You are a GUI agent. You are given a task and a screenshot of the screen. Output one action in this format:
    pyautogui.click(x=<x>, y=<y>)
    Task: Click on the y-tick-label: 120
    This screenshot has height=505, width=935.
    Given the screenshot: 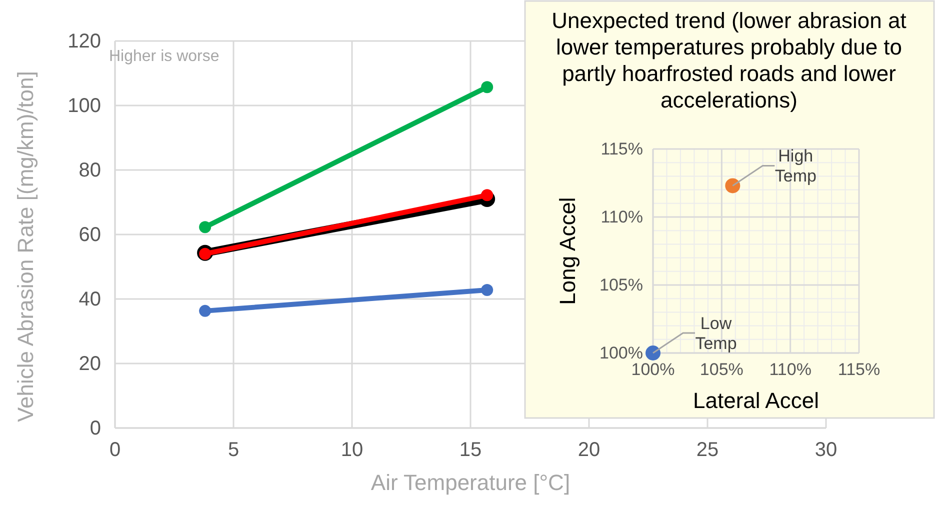 What is the action you would take?
    pyautogui.click(x=84, y=41)
    